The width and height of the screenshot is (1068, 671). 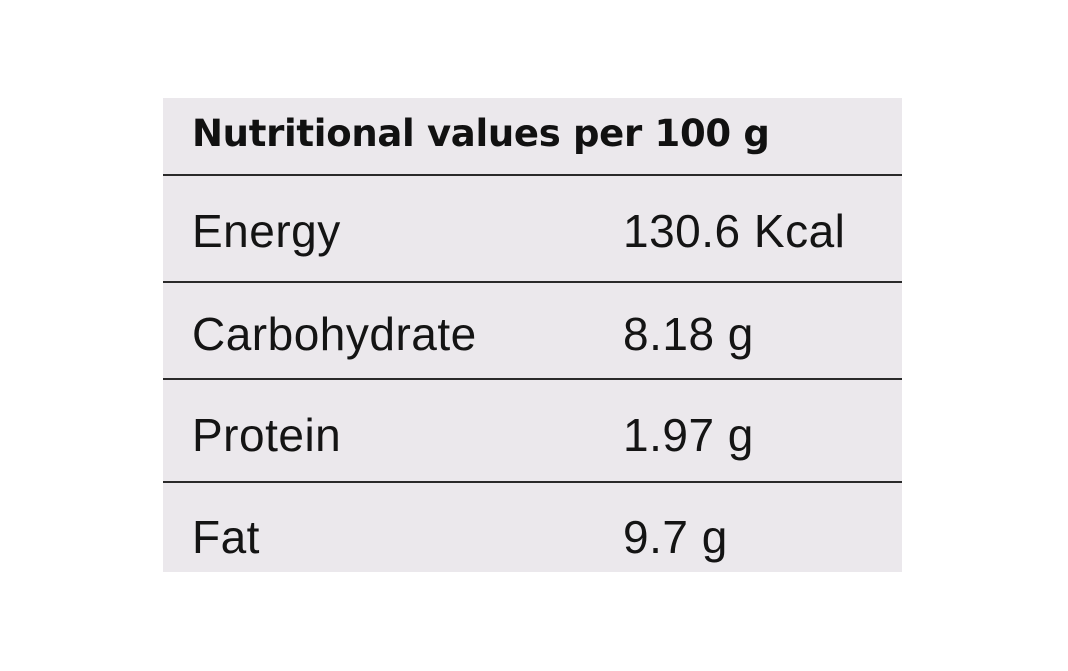 I want to click on nutrient-name: Protein, so click(x=267, y=435).